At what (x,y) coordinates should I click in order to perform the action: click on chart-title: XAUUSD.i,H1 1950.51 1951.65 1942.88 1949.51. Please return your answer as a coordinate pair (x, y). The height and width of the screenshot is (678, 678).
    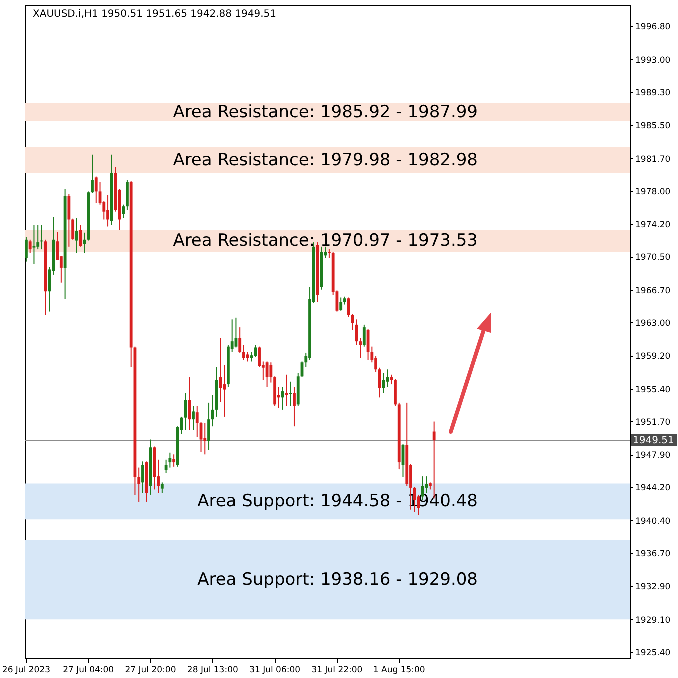
    Looking at the image, I should click on (155, 14).